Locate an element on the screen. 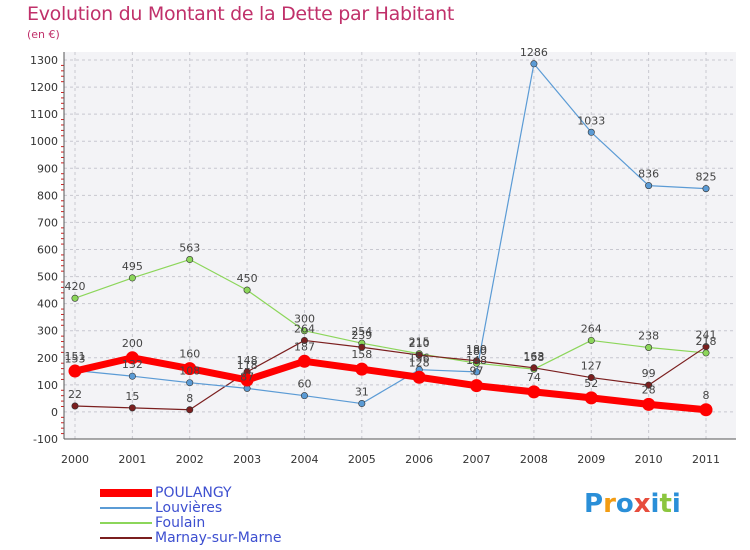 This screenshot has height=550, width=750. y-tick-label: 1100 is located at coordinates (44, 114).